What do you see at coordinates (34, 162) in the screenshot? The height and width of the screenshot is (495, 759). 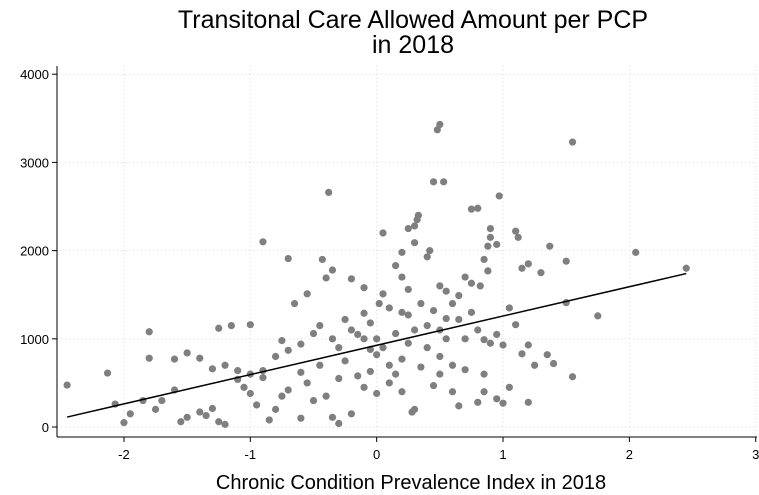 I see `y-tick-label: 3000` at bounding box center [34, 162].